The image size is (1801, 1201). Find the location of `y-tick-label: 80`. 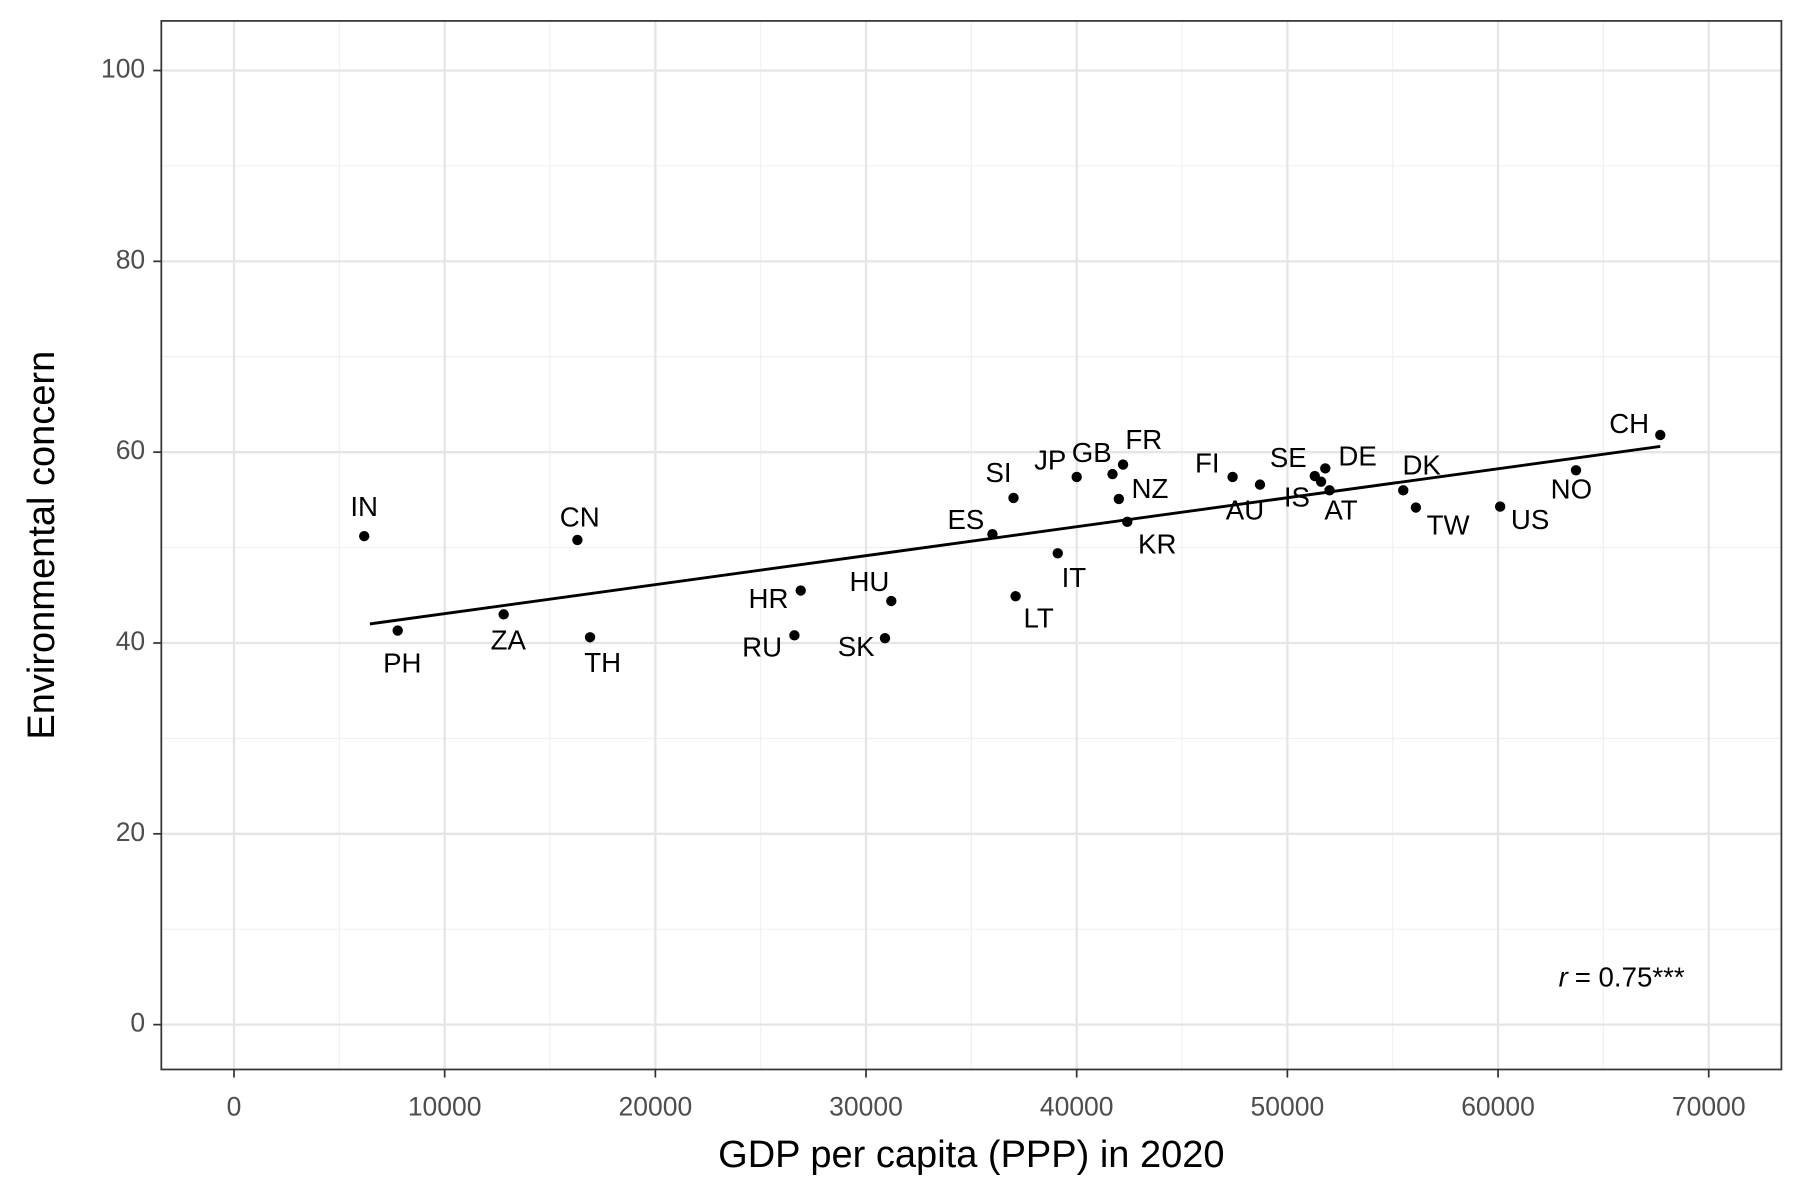

y-tick-label: 80 is located at coordinates (130, 259).